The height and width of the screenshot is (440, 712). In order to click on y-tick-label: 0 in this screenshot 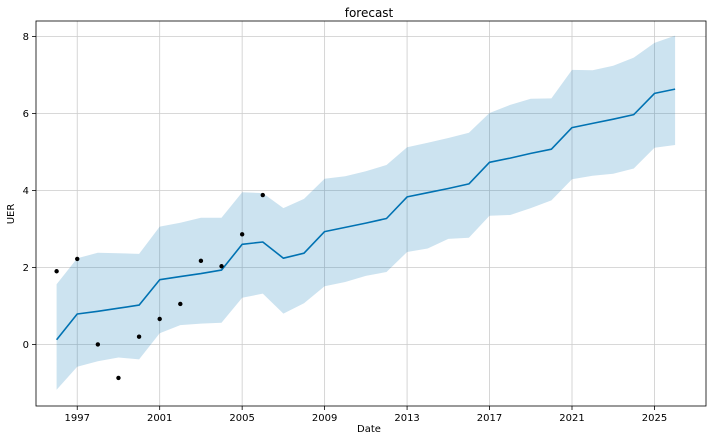, I will do `click(26, 345)`.